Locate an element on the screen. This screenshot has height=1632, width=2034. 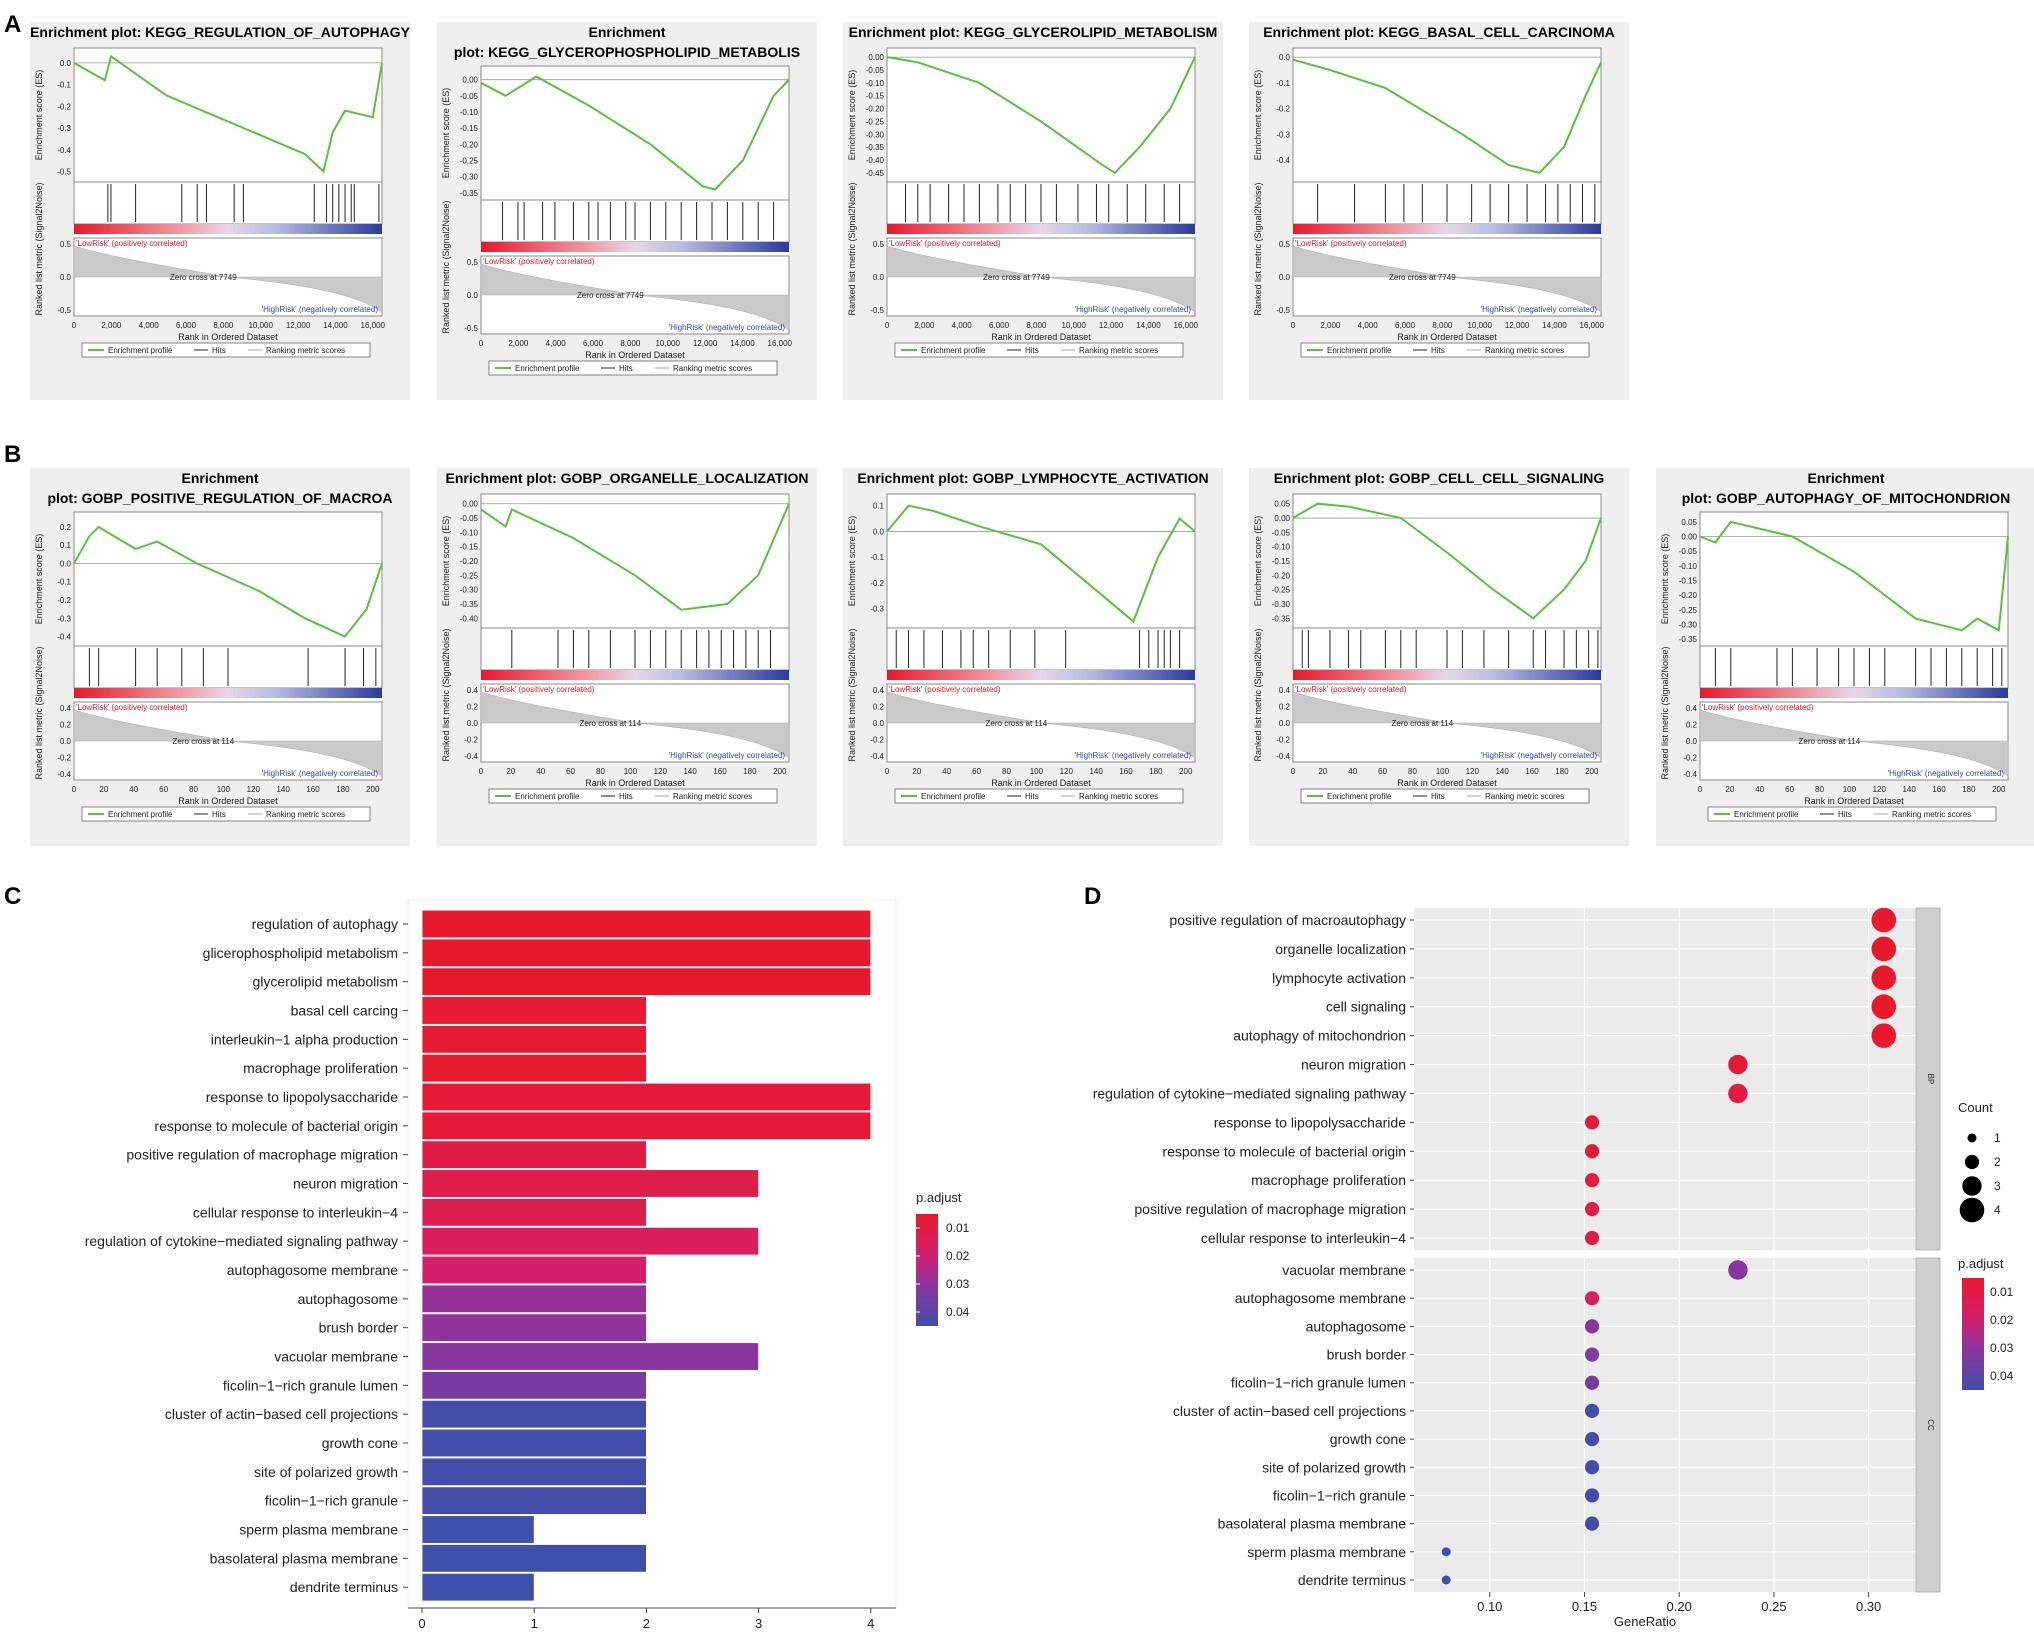
gsea-x-tick: 40 is located at coordinates (1352, 771).